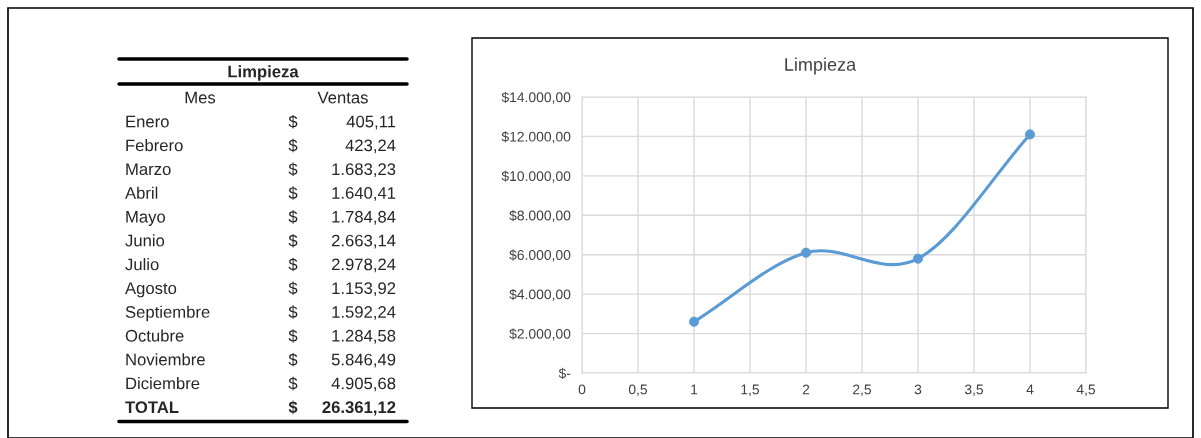 This screenshot has height=438, width=1201. I want to click on text: $ 26.361,12, so click(342, 408).